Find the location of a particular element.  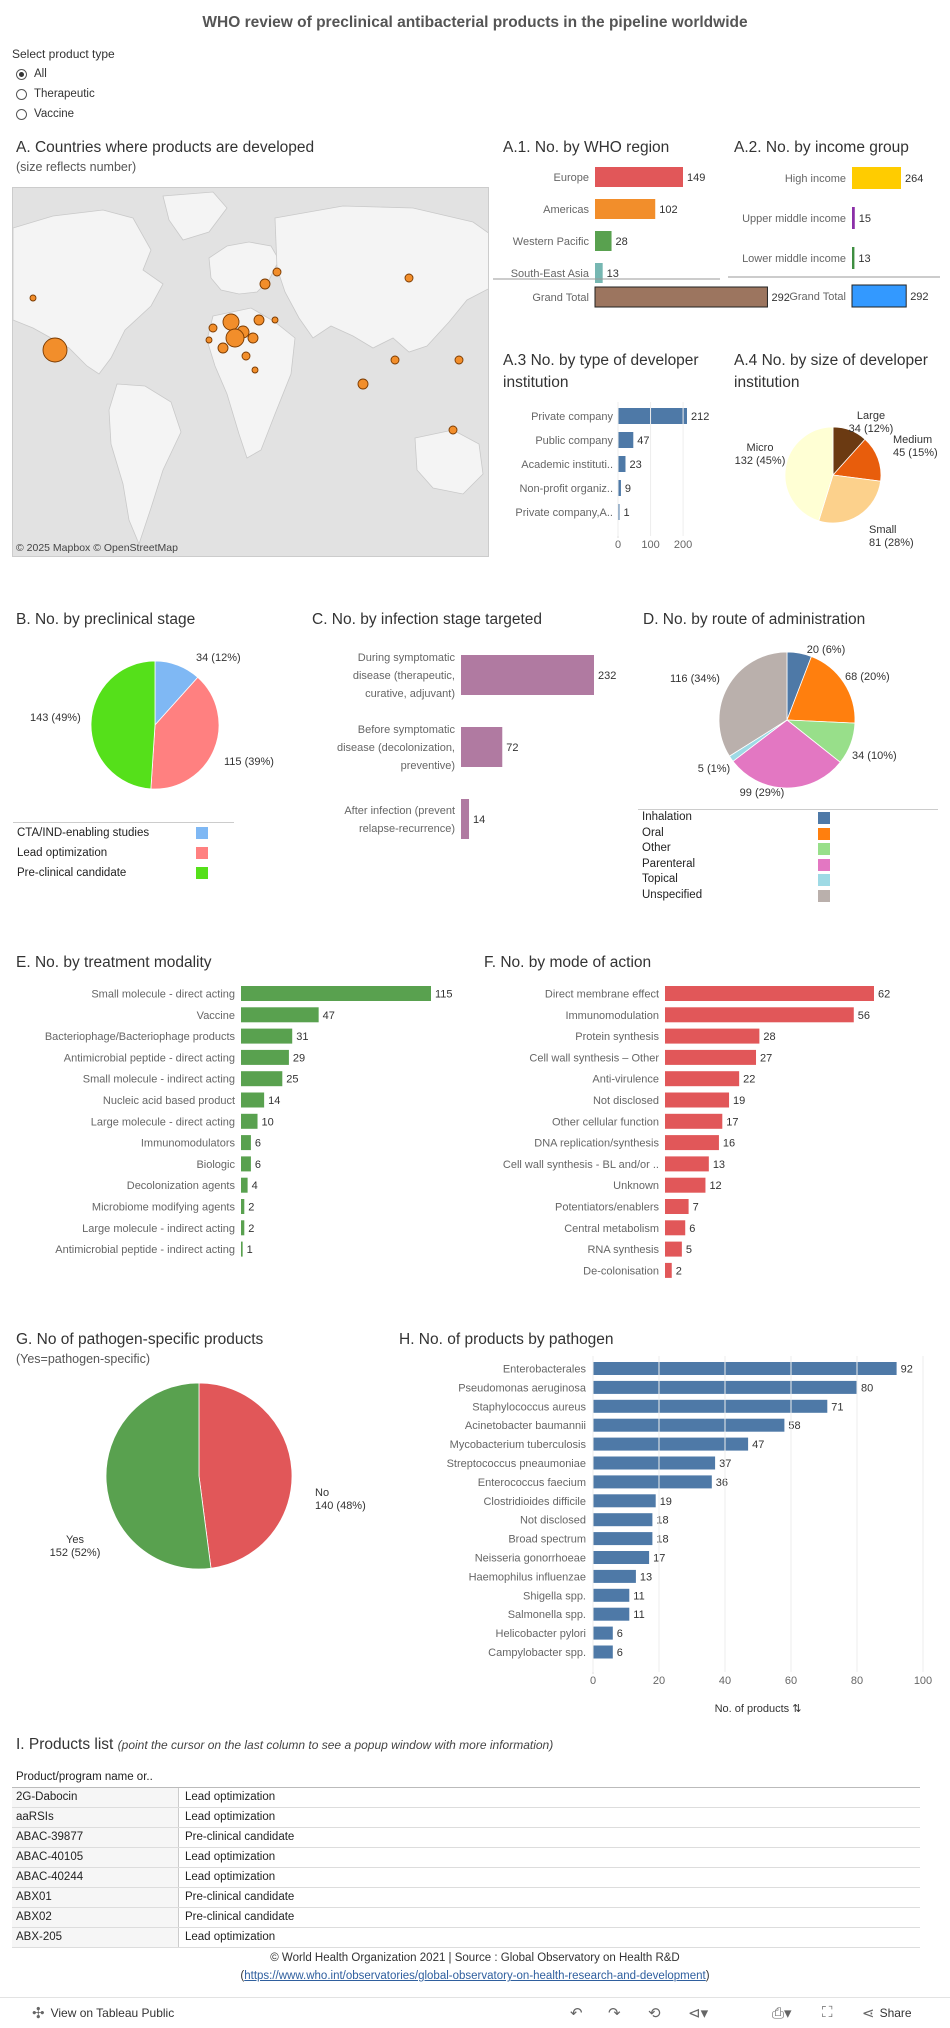

table-row: ABX02 Pre-clinical candidate is located at coordinates (466, 1918).